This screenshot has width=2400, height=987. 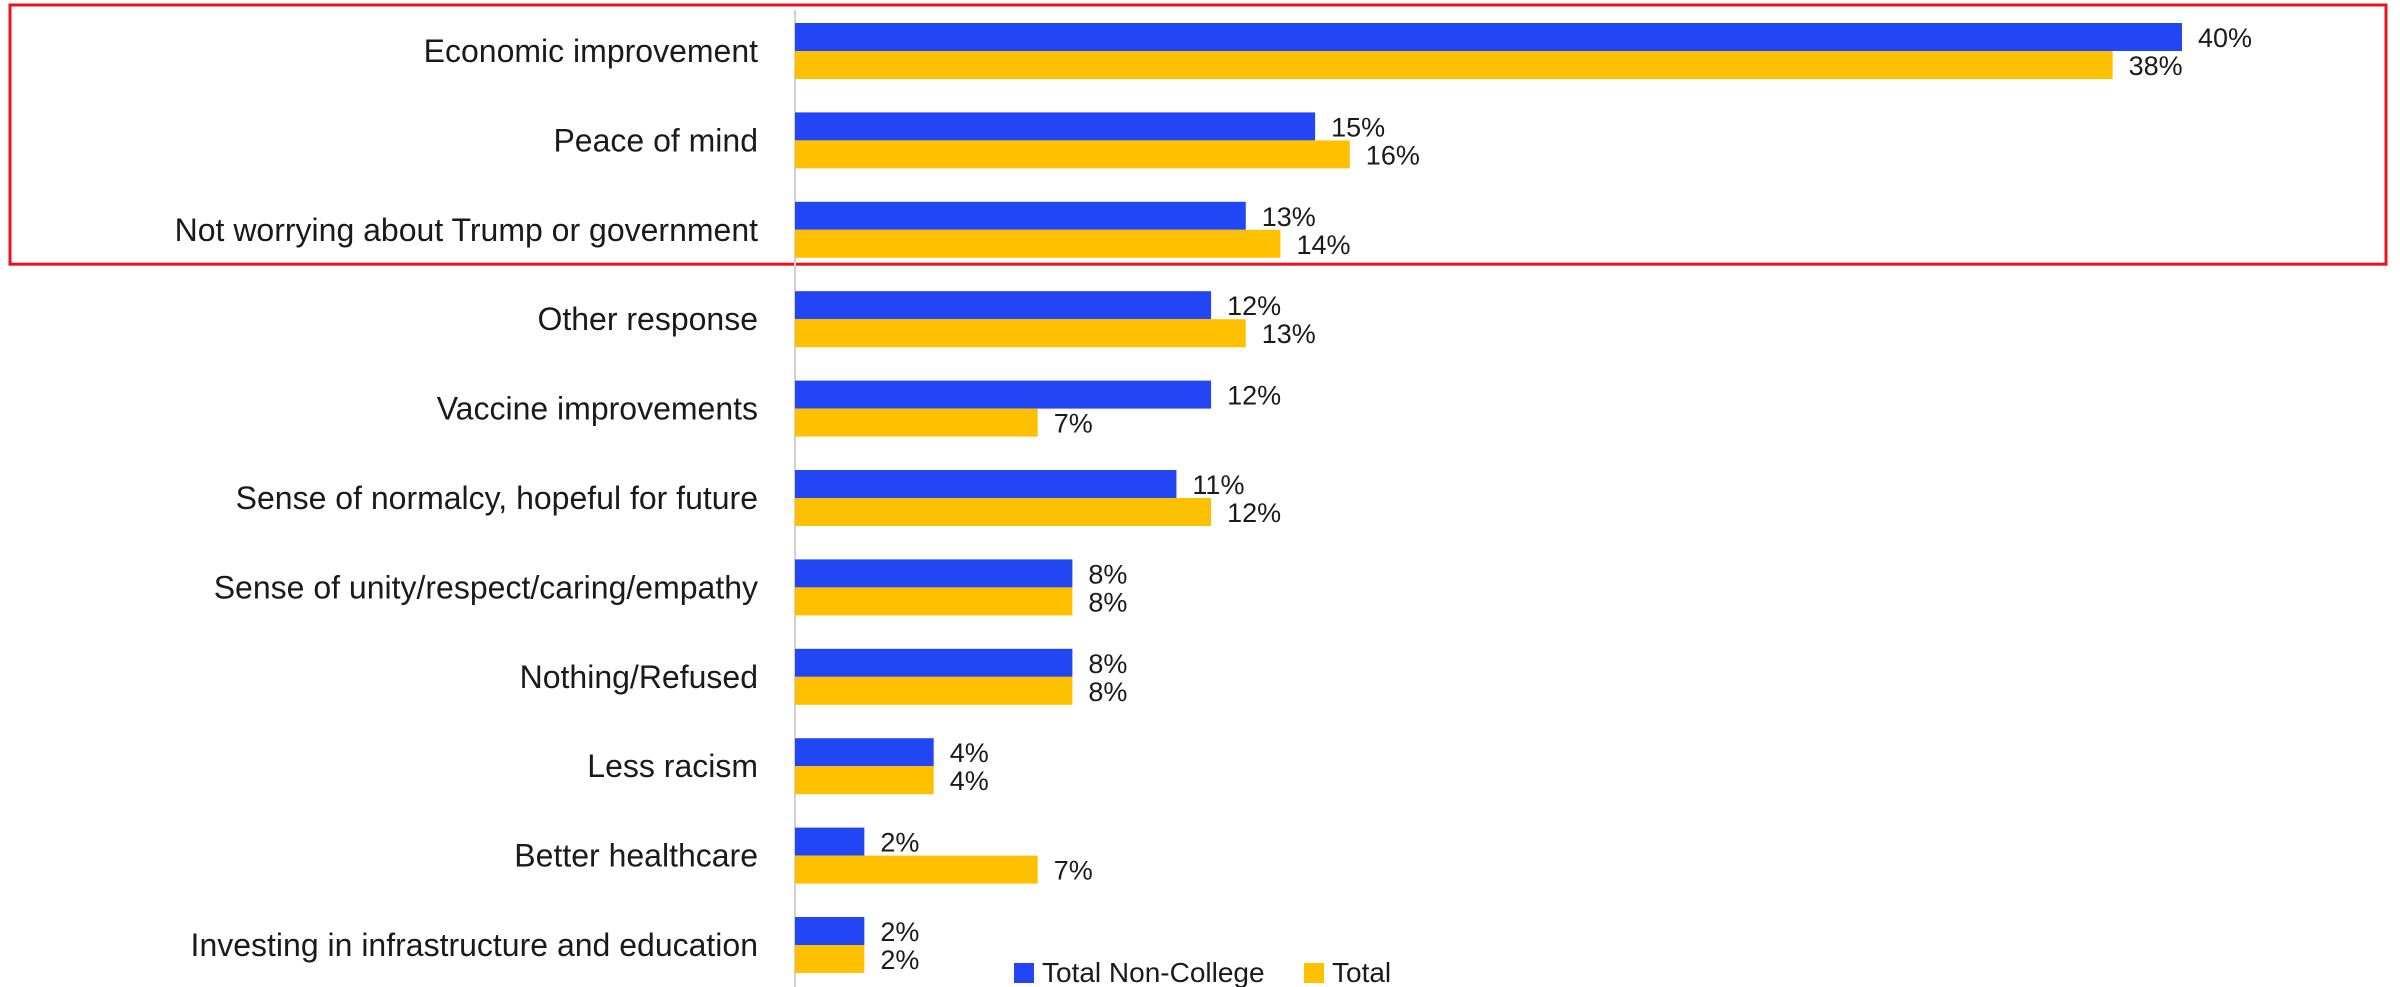 I want to click on category-label: Sense of normalcy, hopeful for future, so click(x=497, y=498).